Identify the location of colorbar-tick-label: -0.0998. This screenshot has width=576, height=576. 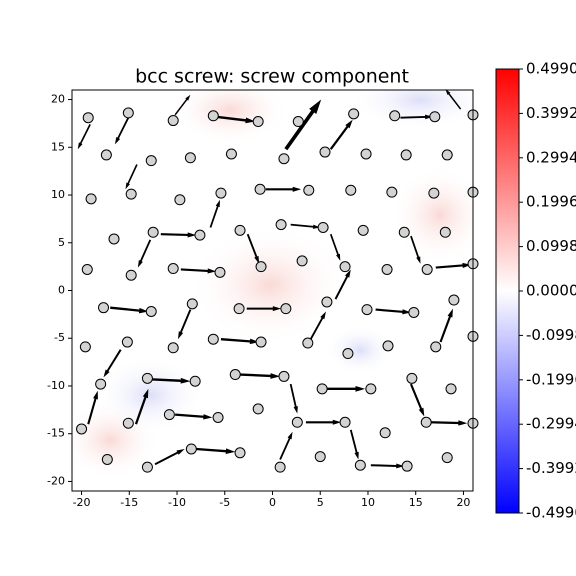
(551, 335).